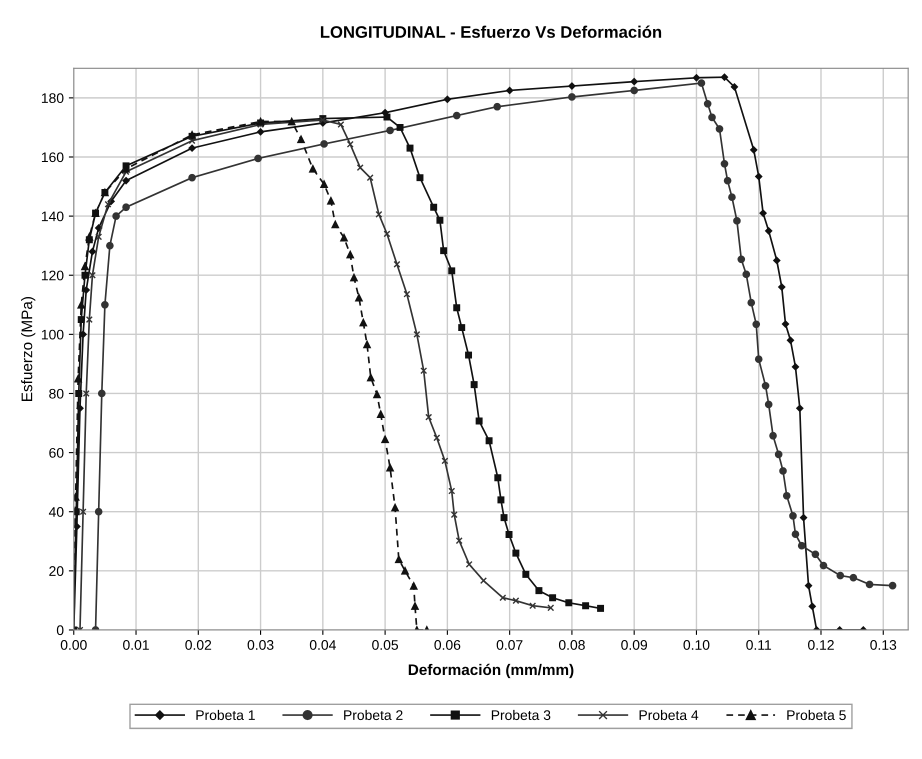  What do you see at coordinates (385, 645) in the screenshot?
I see `x-tick-label: 0.05` at bounding box center [385, 645].